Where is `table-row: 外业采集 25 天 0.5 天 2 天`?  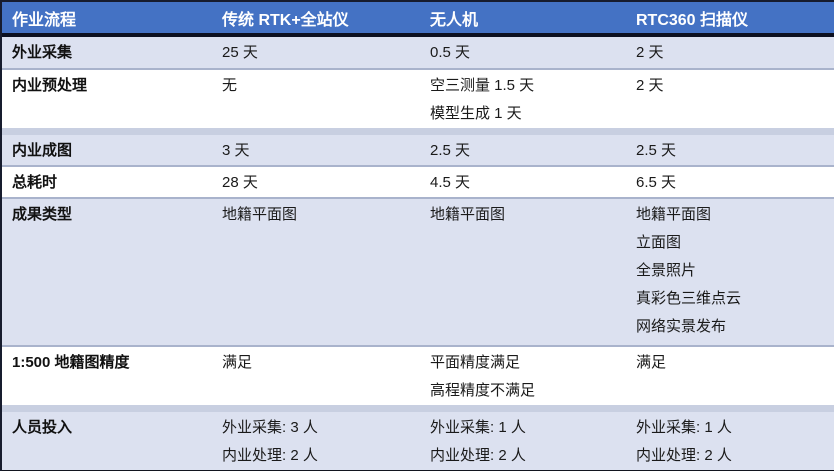 table-row: 外业采集 25 天 0.5 天 2 天 is located at coordinates (418, 52).